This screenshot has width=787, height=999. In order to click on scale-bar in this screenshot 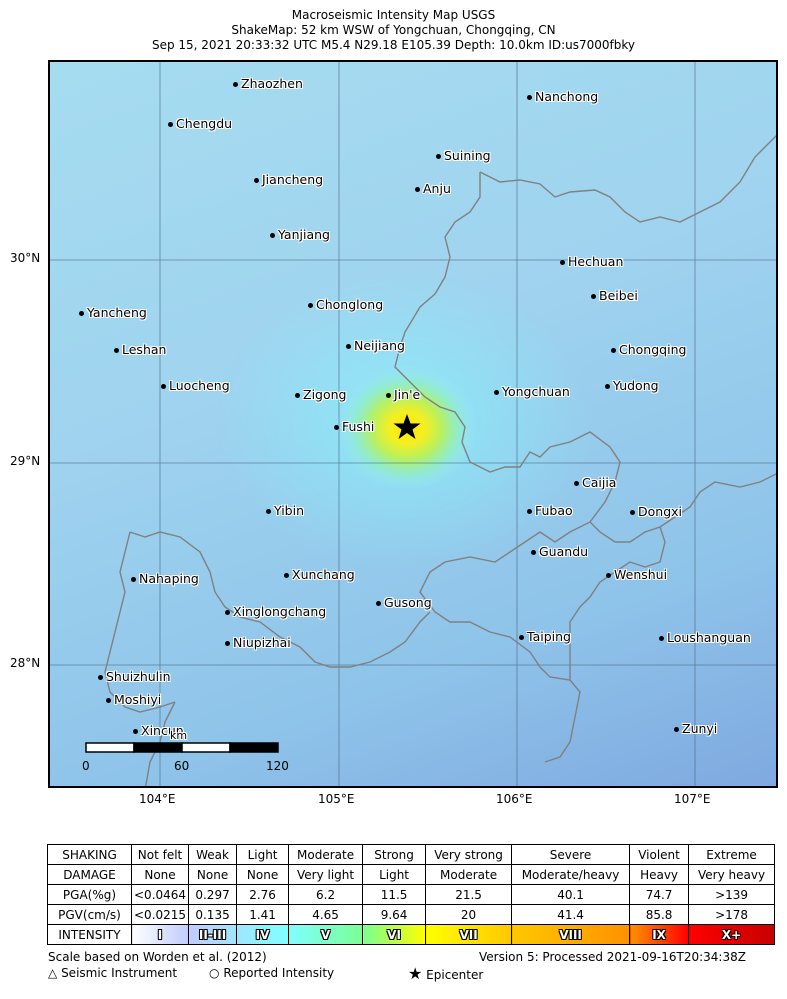, I will do `click(182, 747)`.